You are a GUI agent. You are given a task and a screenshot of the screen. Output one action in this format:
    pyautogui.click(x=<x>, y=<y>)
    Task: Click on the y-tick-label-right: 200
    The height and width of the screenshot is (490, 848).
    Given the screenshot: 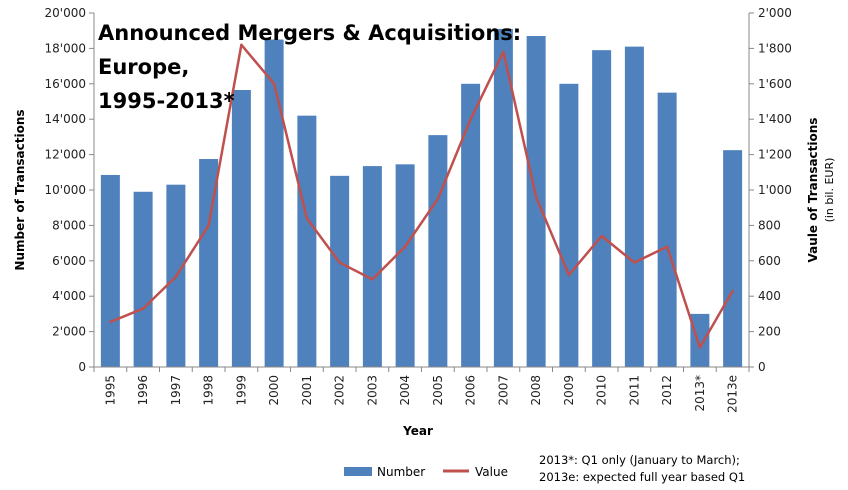 What is the action you would take?
    pyautogui.click(x=769, y=332)
    